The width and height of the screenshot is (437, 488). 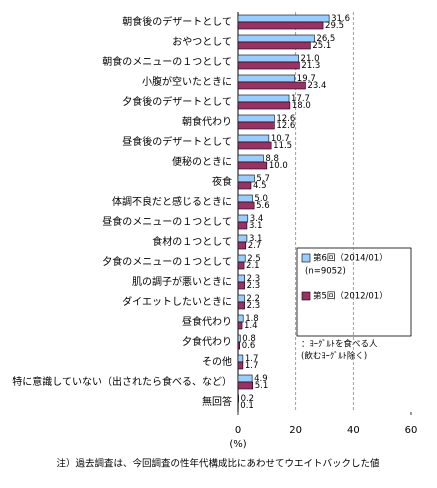 I want to click on value-label: 17.7, so click(x=300, y=99).